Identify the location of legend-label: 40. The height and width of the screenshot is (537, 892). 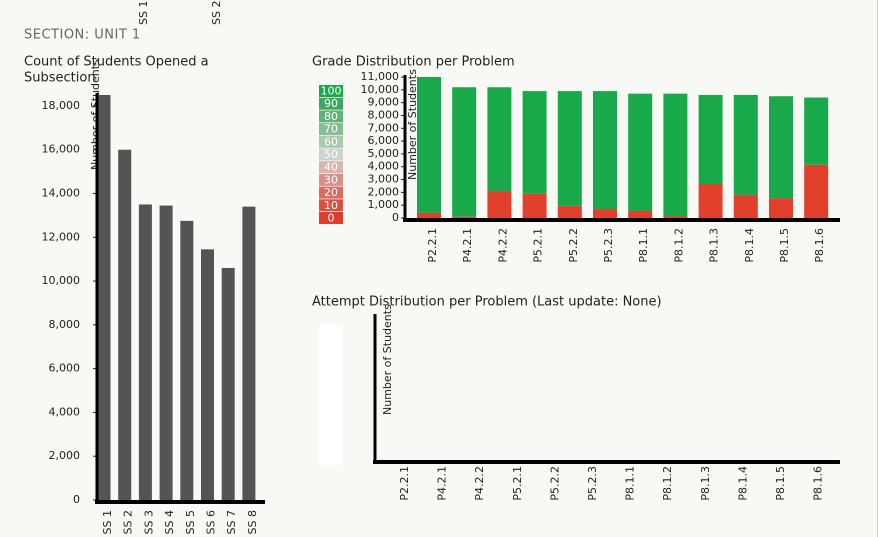
(331, 167).